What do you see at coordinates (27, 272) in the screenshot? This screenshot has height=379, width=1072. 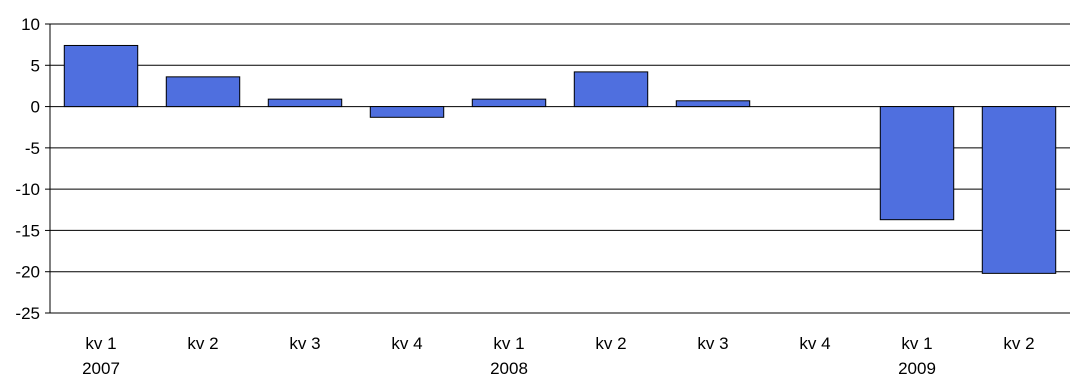 I see `y-tick-label: -20` at bounding box center [27, 272].